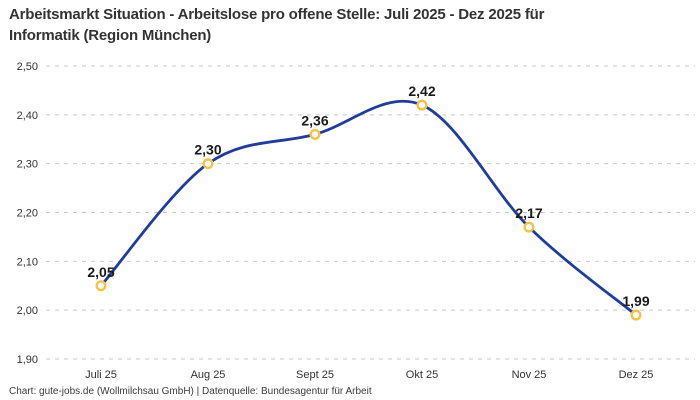  I want to click on data-point-label: 2,36, so click(314, 120).